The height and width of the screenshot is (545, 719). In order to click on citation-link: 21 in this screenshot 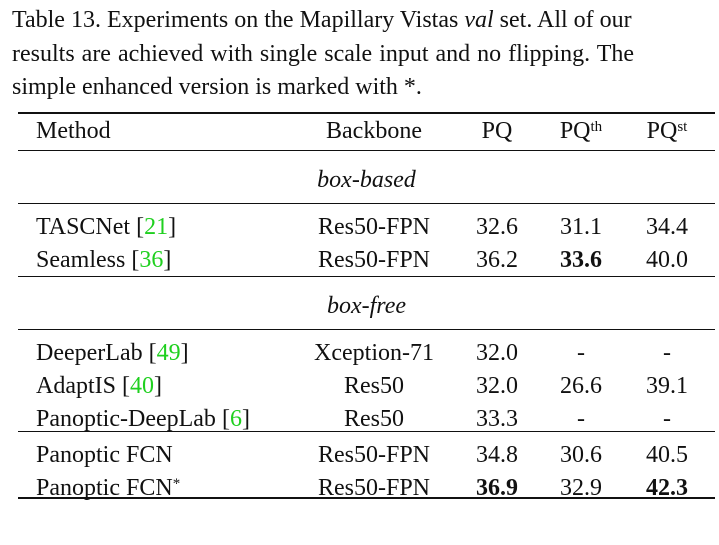, I will do `click(156, 227)`.